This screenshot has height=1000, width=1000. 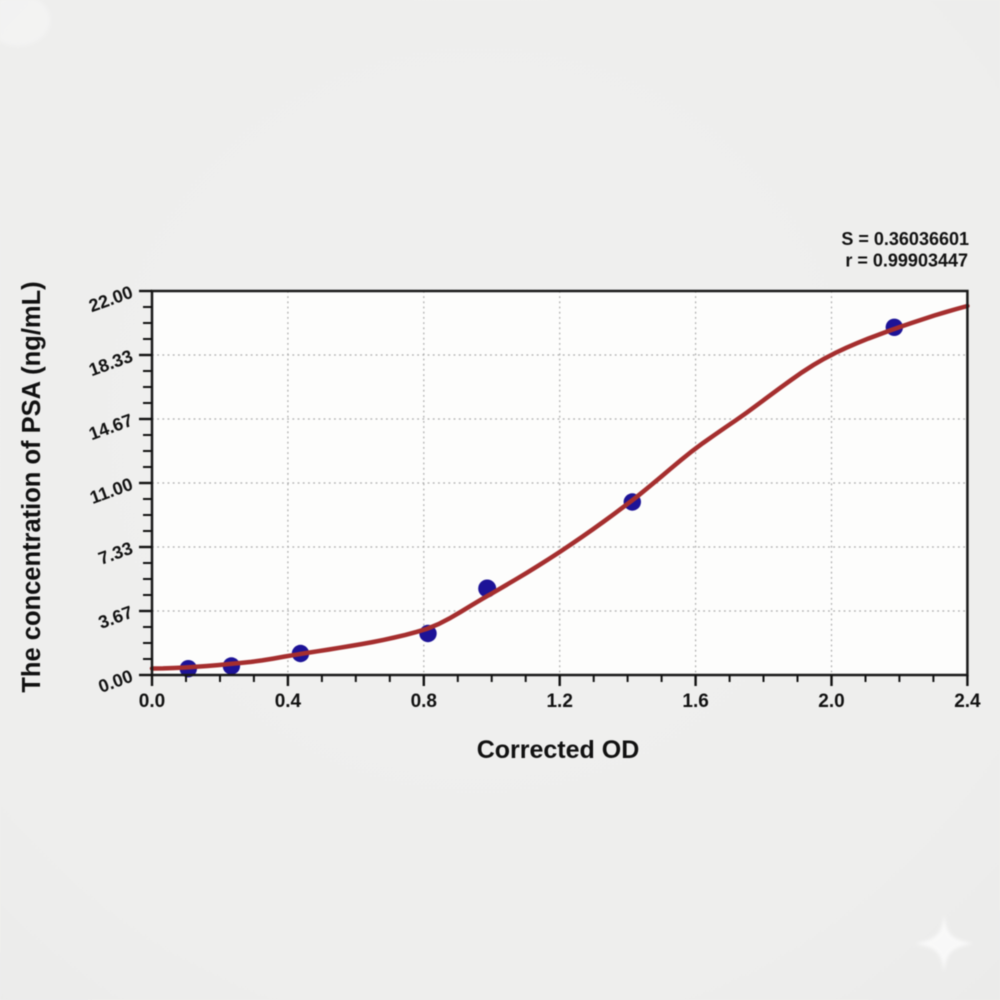 What do you see at coordinates (967, 701) in the screenshot?
I see `svg-text: 2.4` at bounding box center [967, 701].